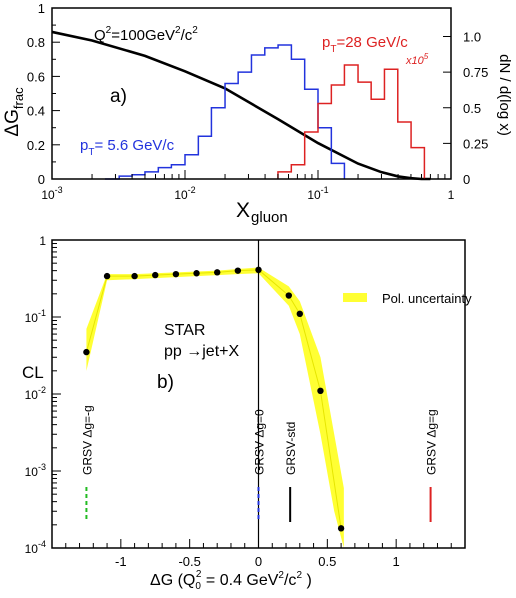 The width and height of the screenshot is (516, 598). Describe the element at coordinates (427, 298) in the screenshot. I see `legend-label: Pol. uncertainty` at that location.